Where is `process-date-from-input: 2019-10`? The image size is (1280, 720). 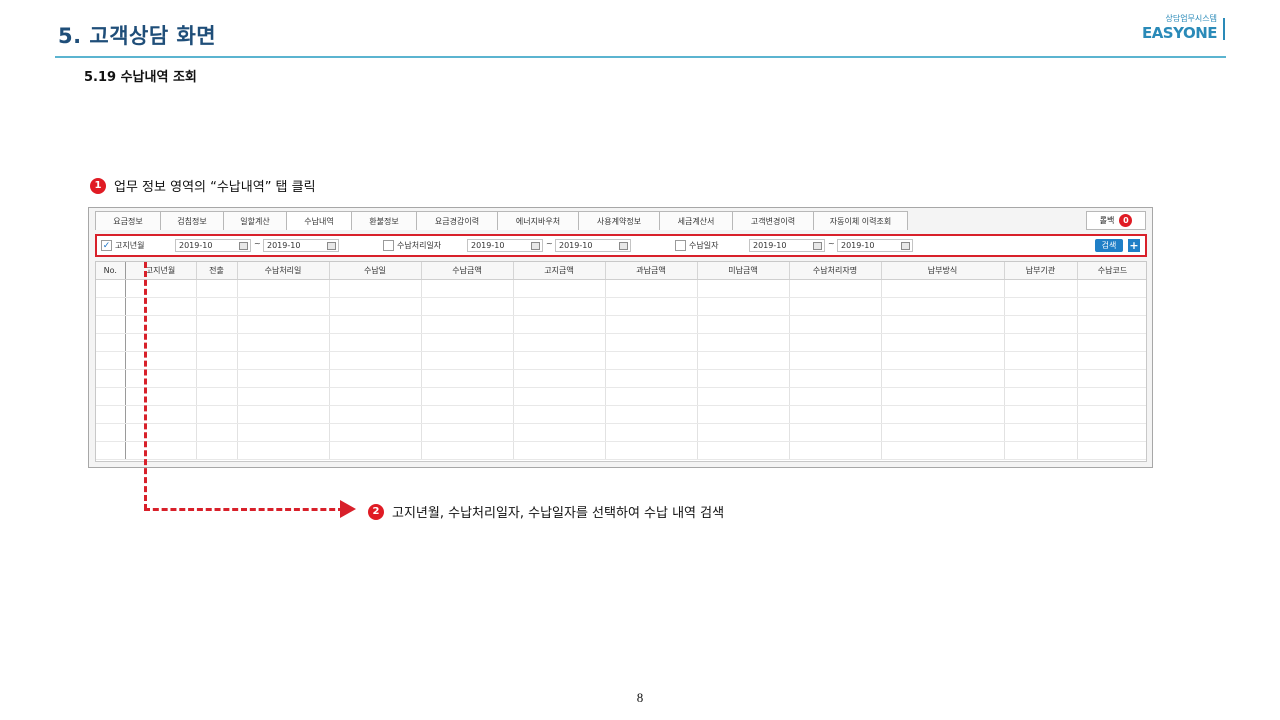
process-date-from-input: 2019-10 is located at coordinates (505, 245).